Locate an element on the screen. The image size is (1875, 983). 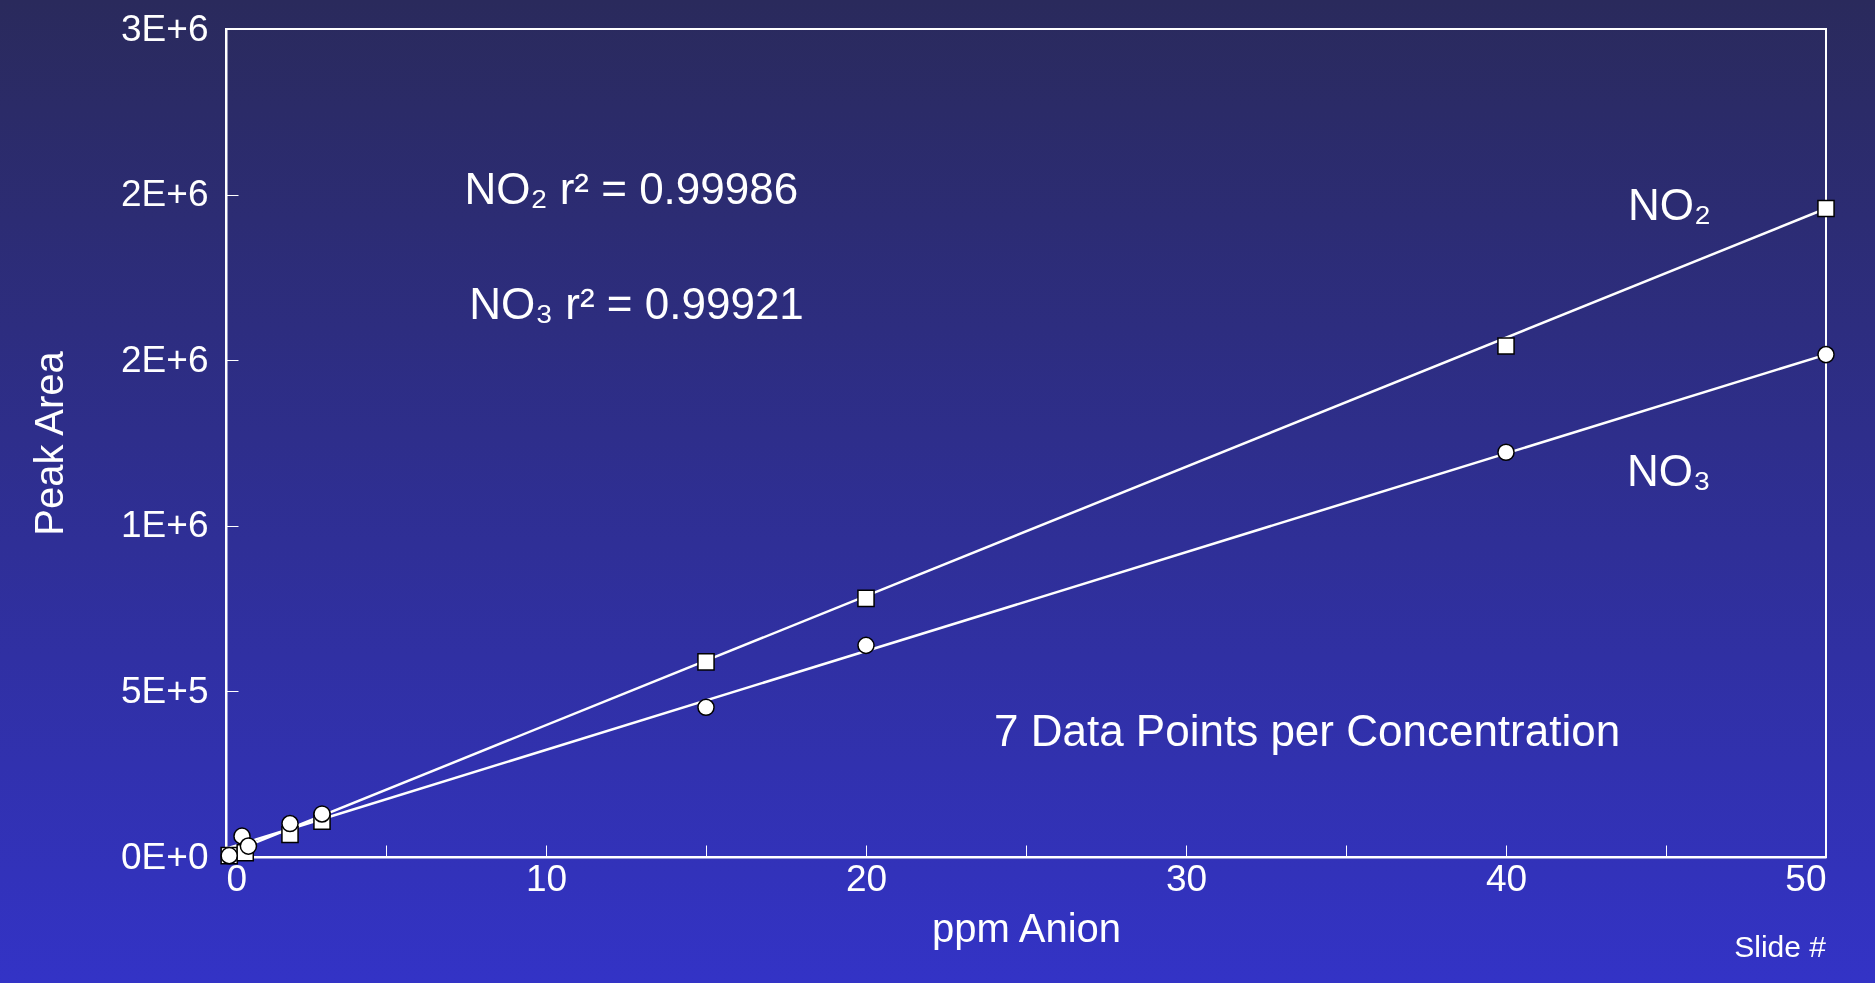
text: NO₂ is located at coordinates (1669, 204).